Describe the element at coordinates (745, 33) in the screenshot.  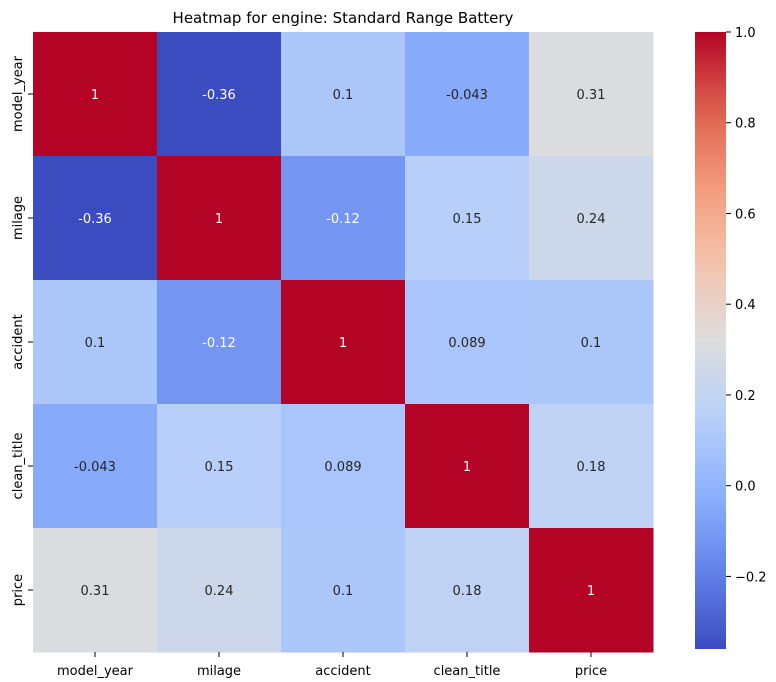
I see `colorbar-tick-label: 1.0` at that location.